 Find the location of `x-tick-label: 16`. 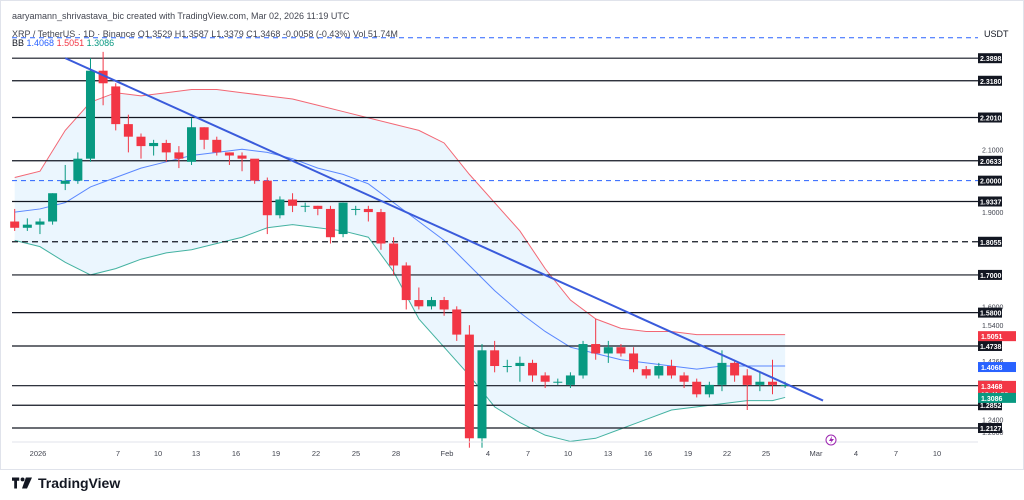

x-tick-label: 16 is located at coordinates (236, 453).